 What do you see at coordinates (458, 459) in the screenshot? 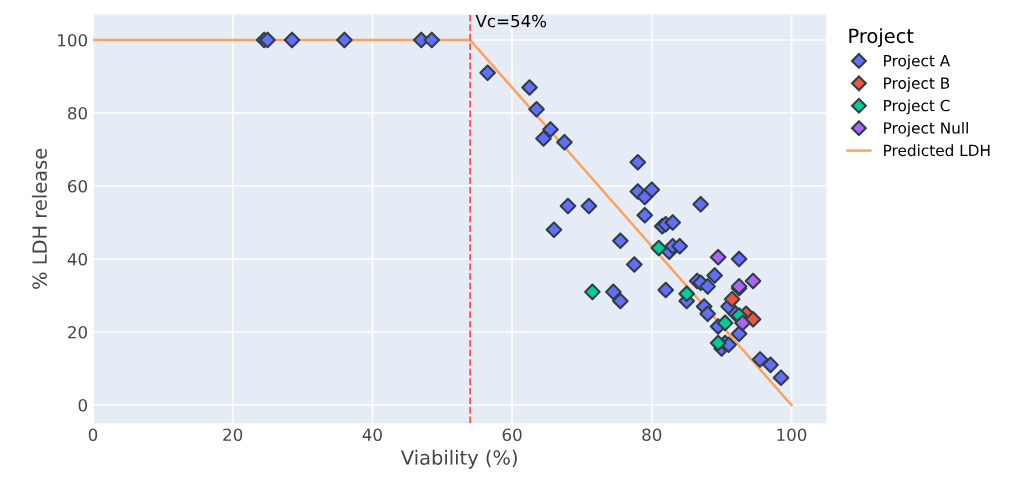
I see `x-axis-title: Viability (%)` at bounding box center [458, 459].